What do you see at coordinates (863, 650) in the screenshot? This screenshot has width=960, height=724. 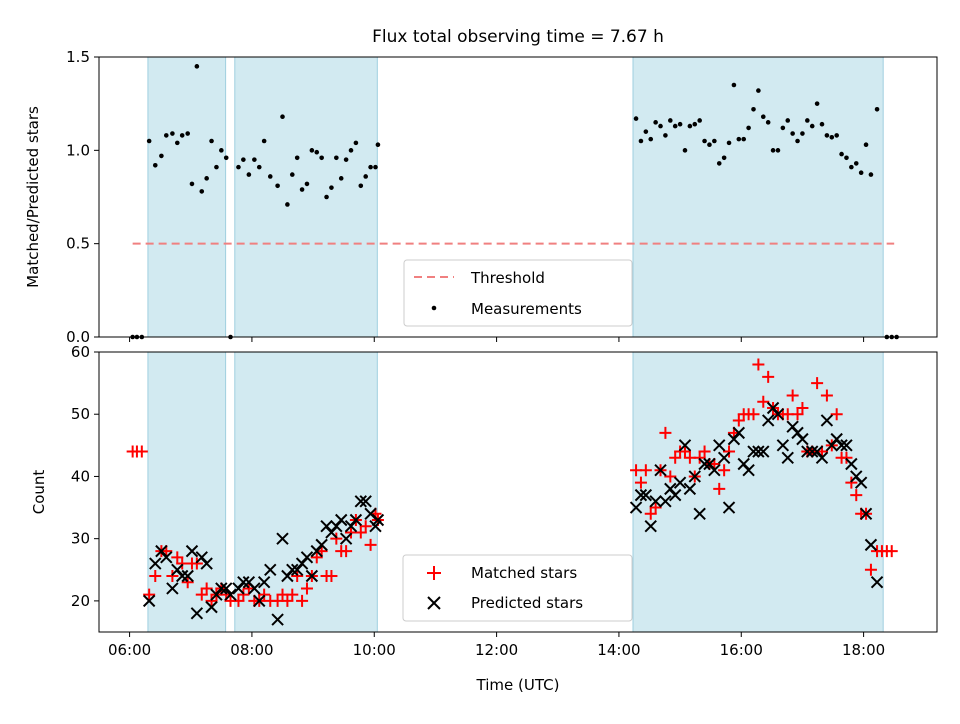 I see `x-tick-label: 18:00` at bounding box center [863, 650].